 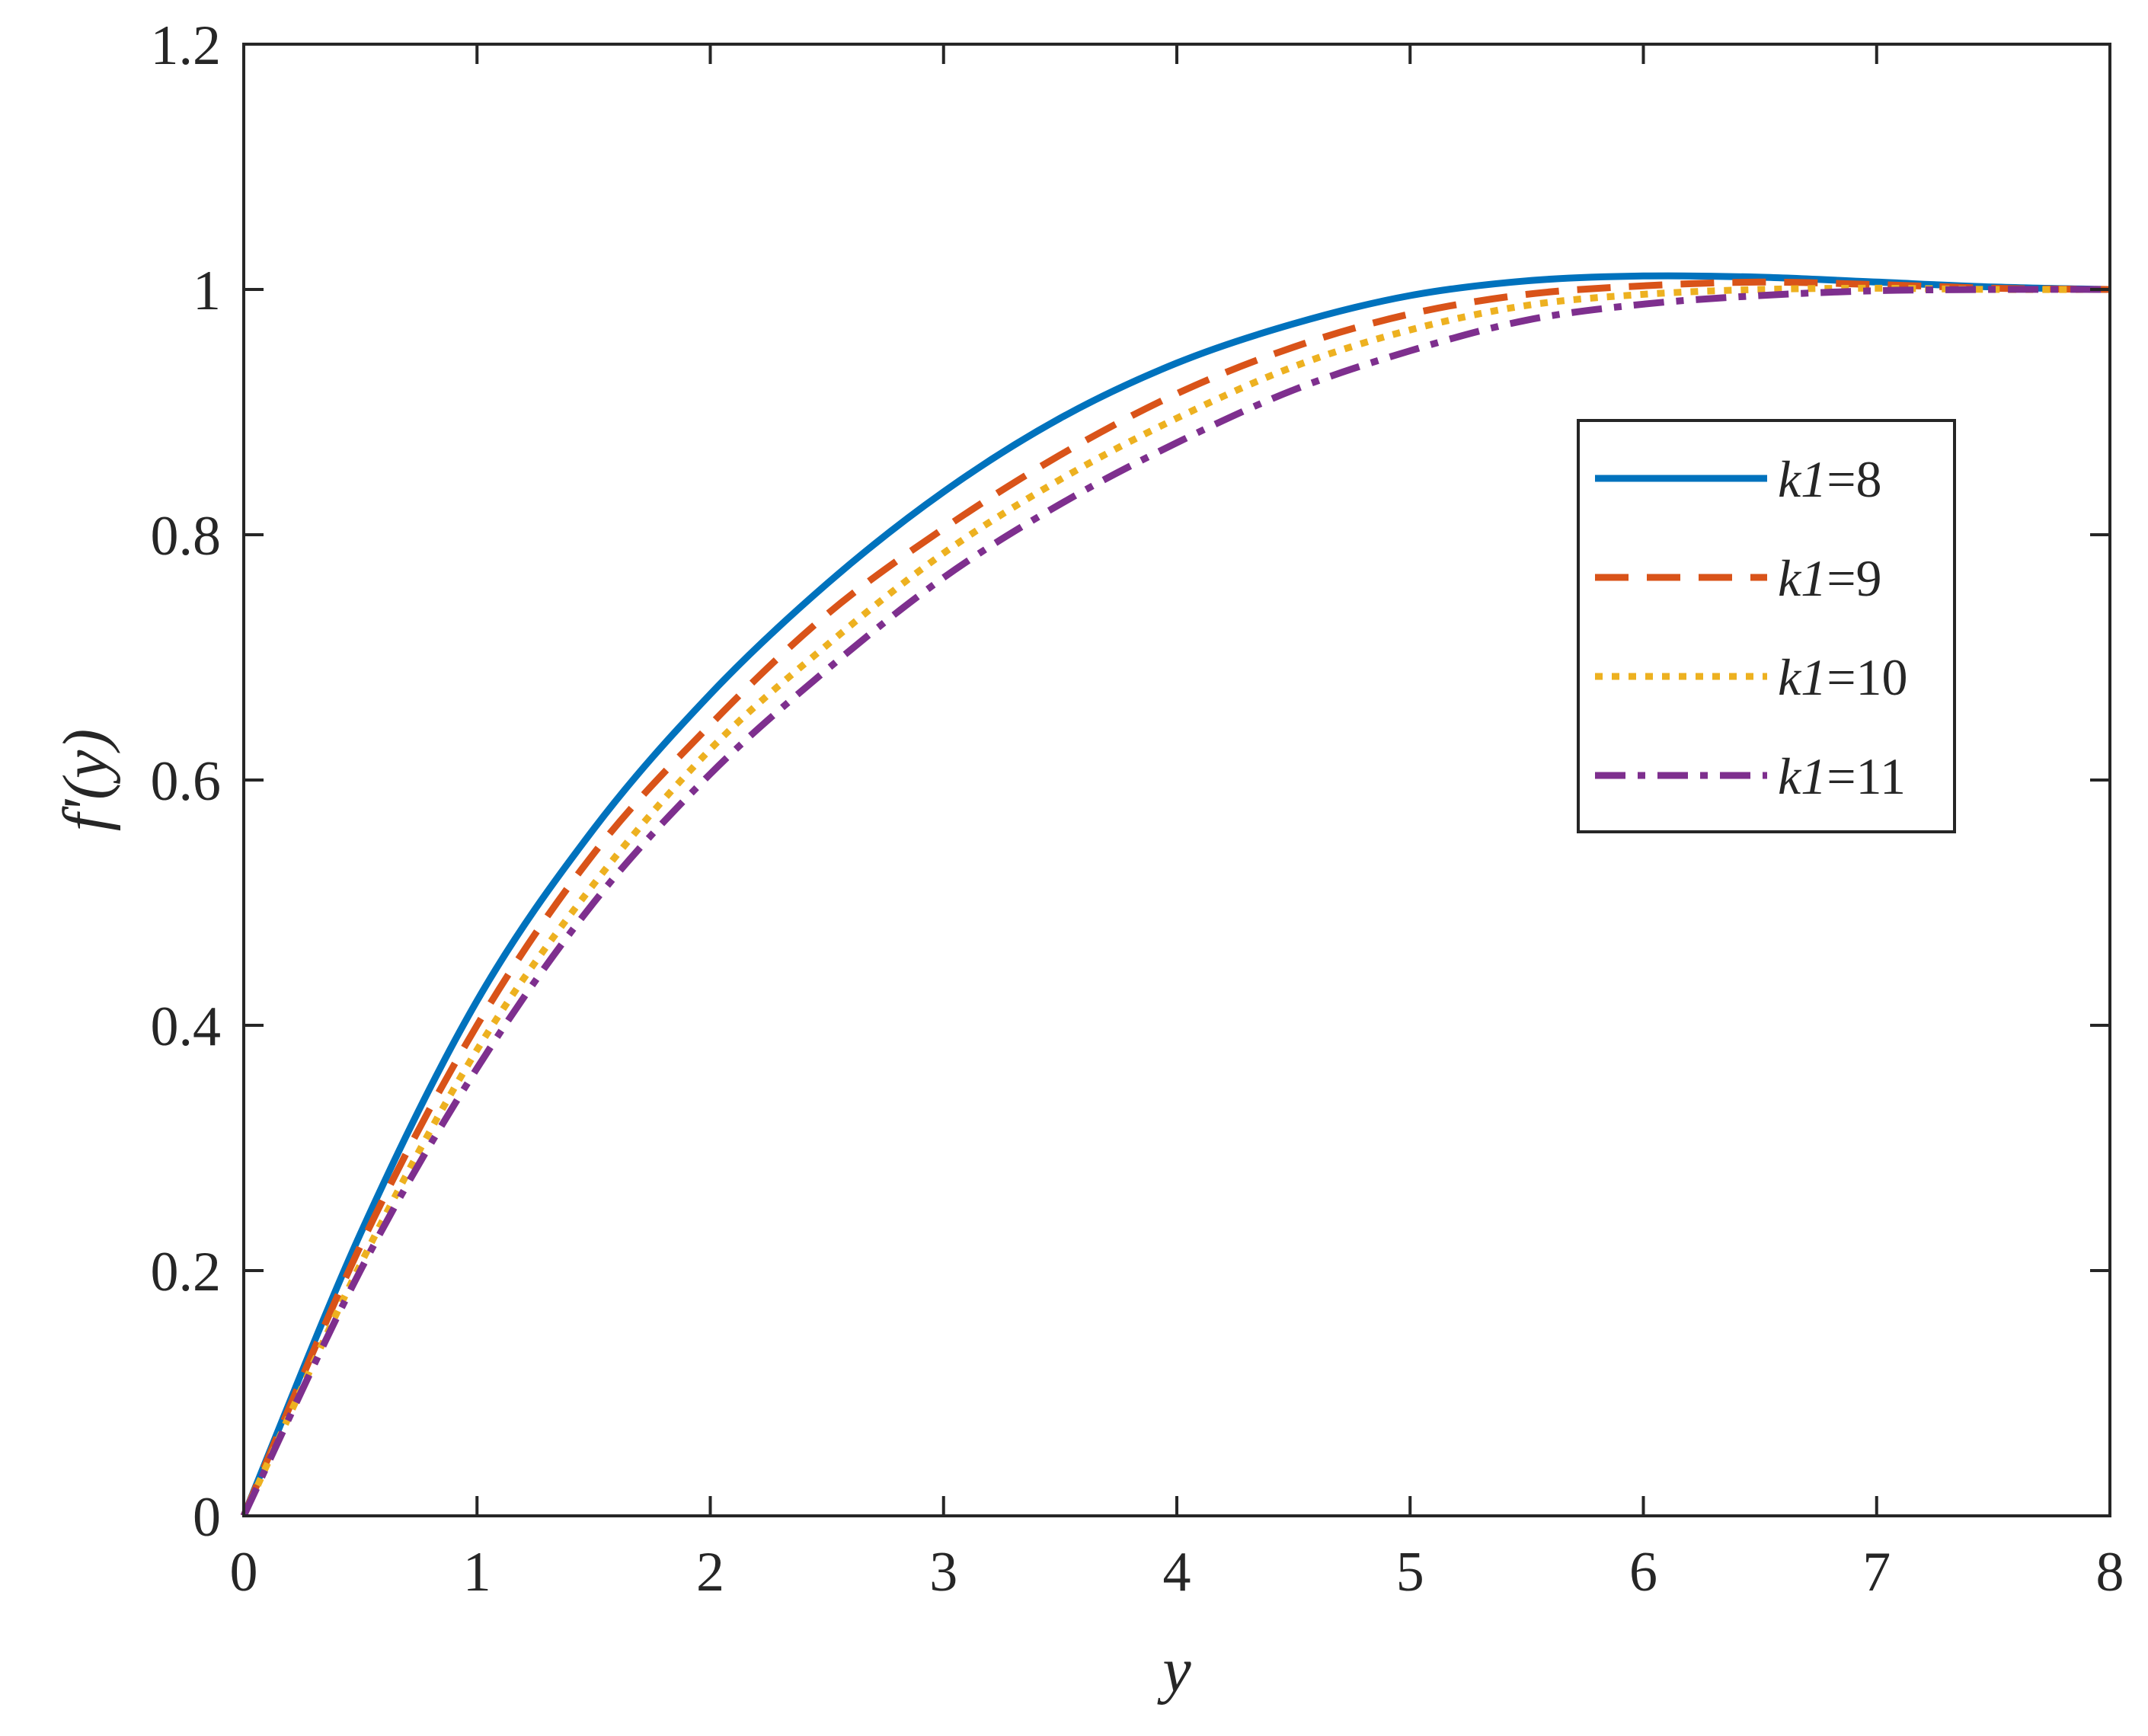 I want to click on y-tick-label: 1.2, so click(x=186, y=45).